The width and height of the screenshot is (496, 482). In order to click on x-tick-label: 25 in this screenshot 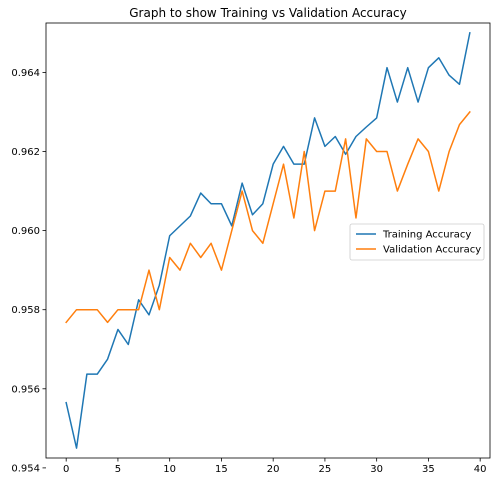, I will do `click(325, 469)`.